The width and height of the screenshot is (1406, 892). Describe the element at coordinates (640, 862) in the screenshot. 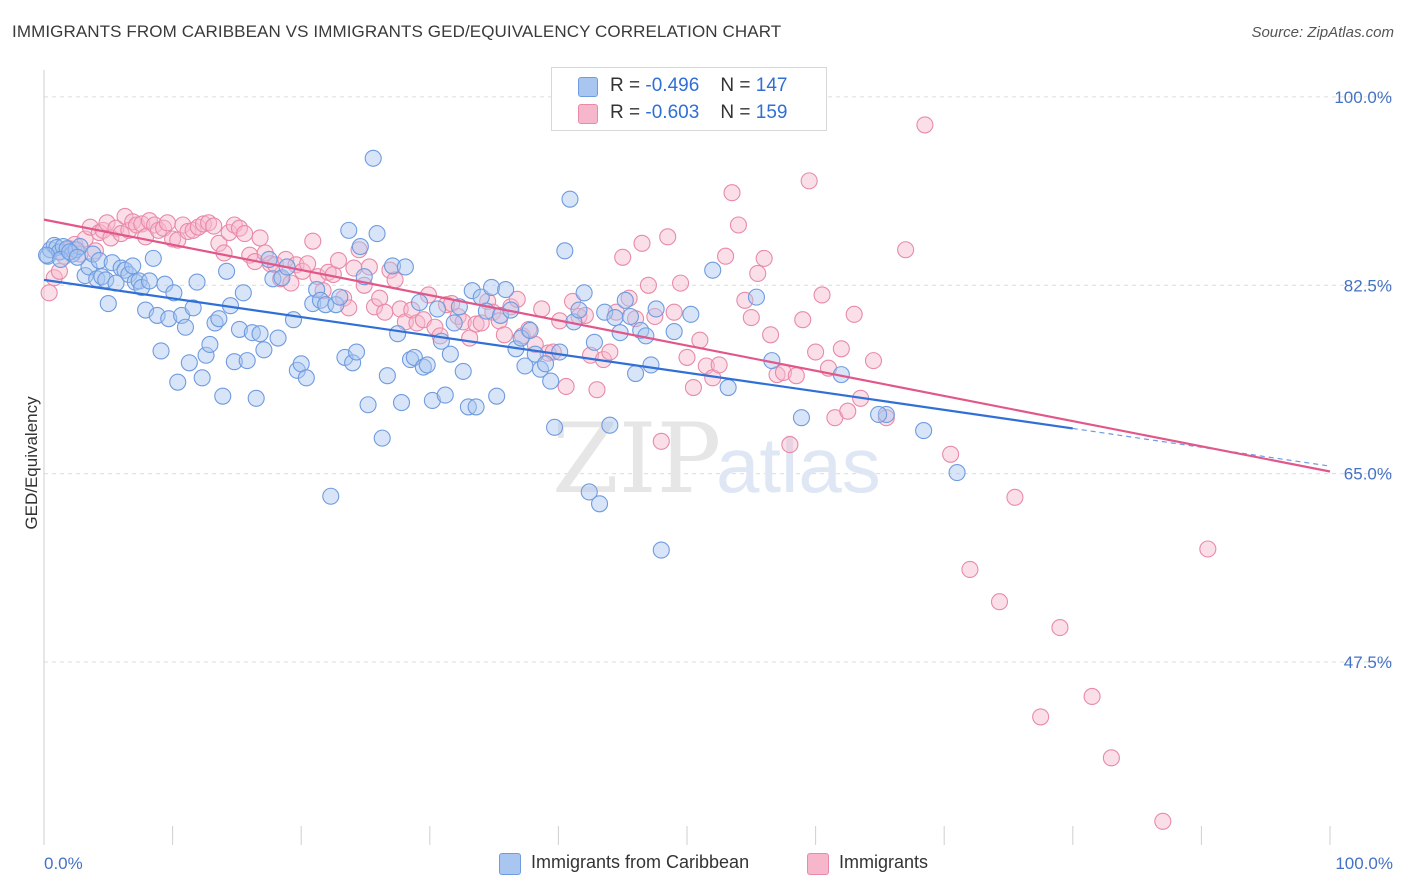

I see `bottom-legend-label-caribbean: Immigrants from Caribbean` at that location.